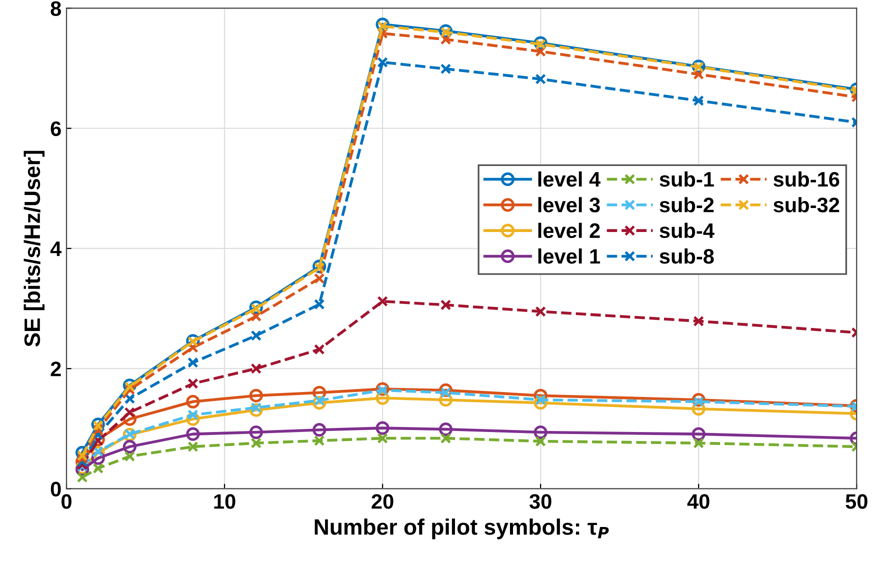 The image size is (875, 586). Describe the element at coordinates (67, 501) in the screenshot. I see `x-tick-label: 0` at that location.